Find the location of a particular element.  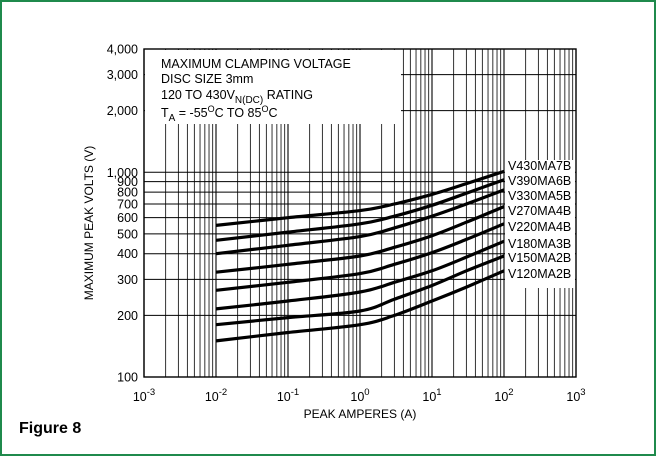

series-curve-v180ma3b is located at coordinates (360, 275).